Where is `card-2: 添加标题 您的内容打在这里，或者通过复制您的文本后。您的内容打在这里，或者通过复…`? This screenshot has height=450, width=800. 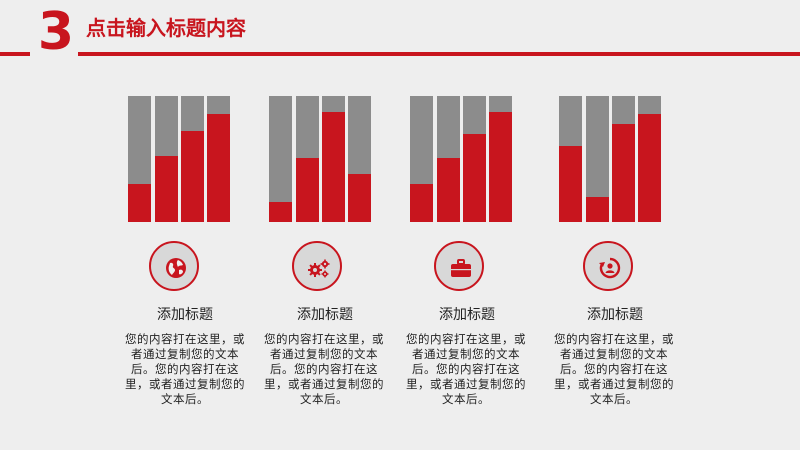
card-2: 添加标题 您的内容打在这里，或者通过复制您的文本后。您的内容打在这里，或者通过复… is located at coordinates (325, 261).